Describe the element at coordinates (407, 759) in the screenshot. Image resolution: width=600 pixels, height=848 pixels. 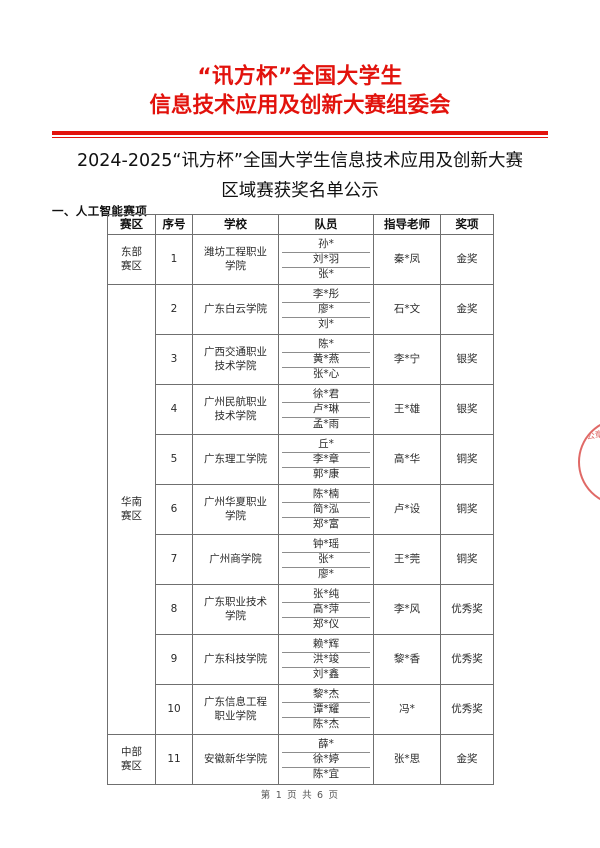
I see `cell-teacher: 张*思` at that location.